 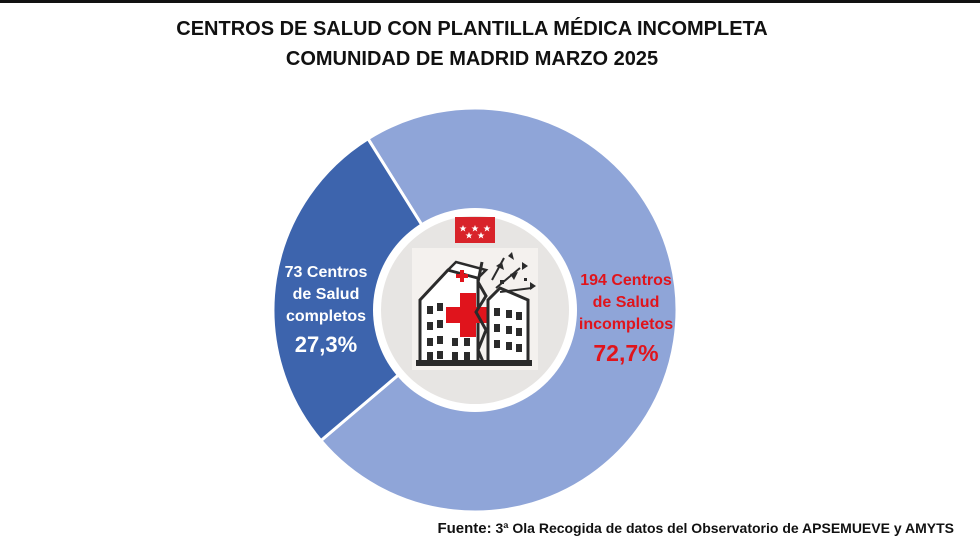 I want to click on title-line-2: COMUNIDAD DE MADRID MARZO 2025, so click(x=472, y=59).